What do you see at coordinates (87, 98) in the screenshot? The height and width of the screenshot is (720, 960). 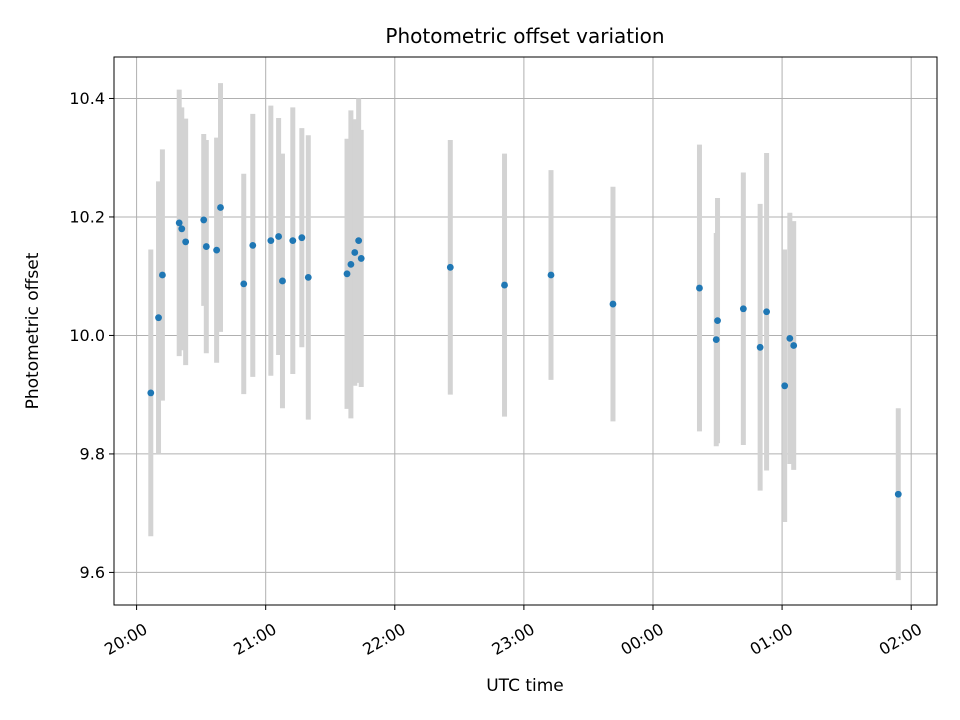 I see `y-tick-label: 10.4` at bounding box center [87, 98].